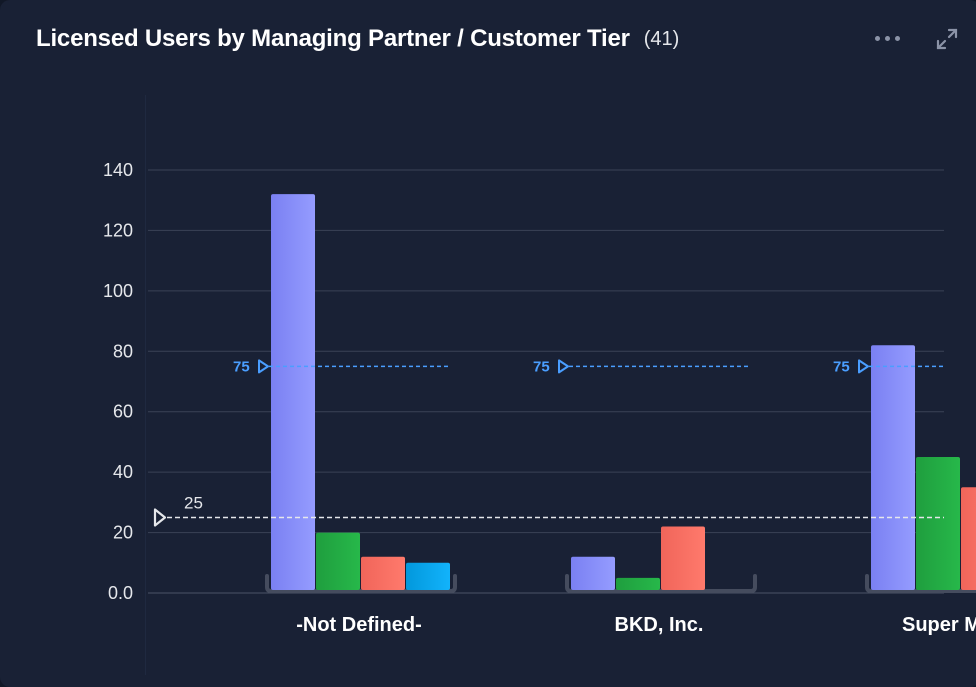  What do you see at coordinates (661, 38) in the screenshot?
I see `record-count: (41)` at bounding box center [661, 38].